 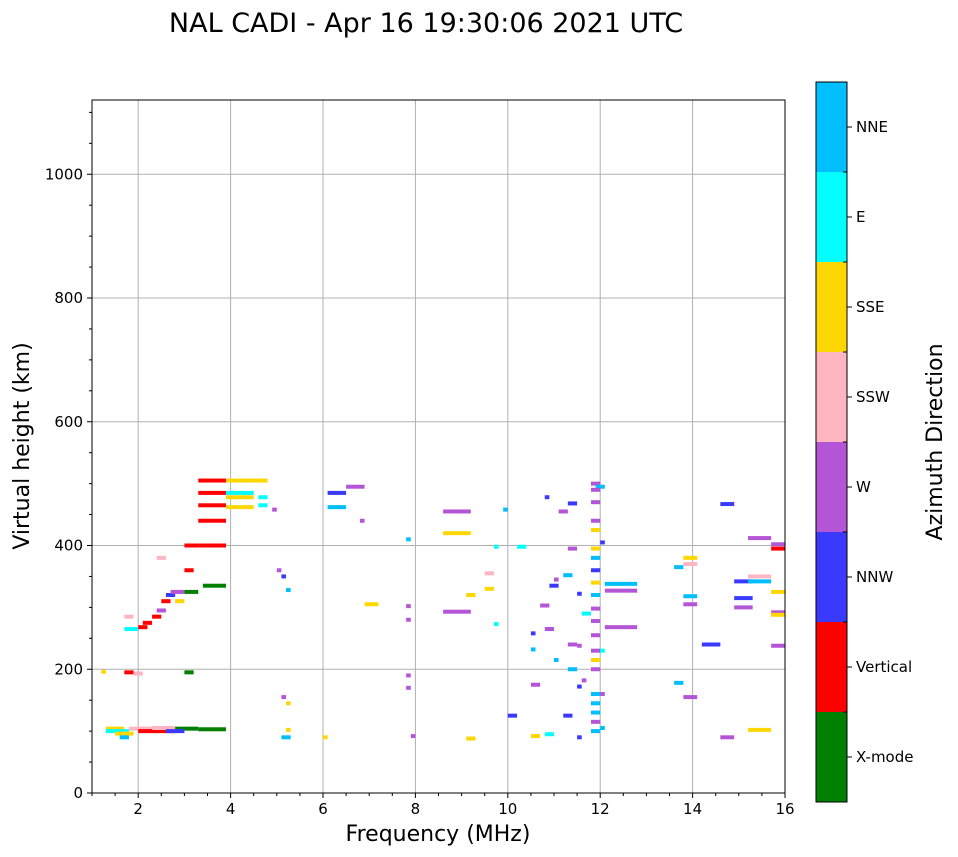 What do you see at coordinates (784, 809) in the screenshot?
I see `x-tick-label: 16` at bounding box center [784, 809].